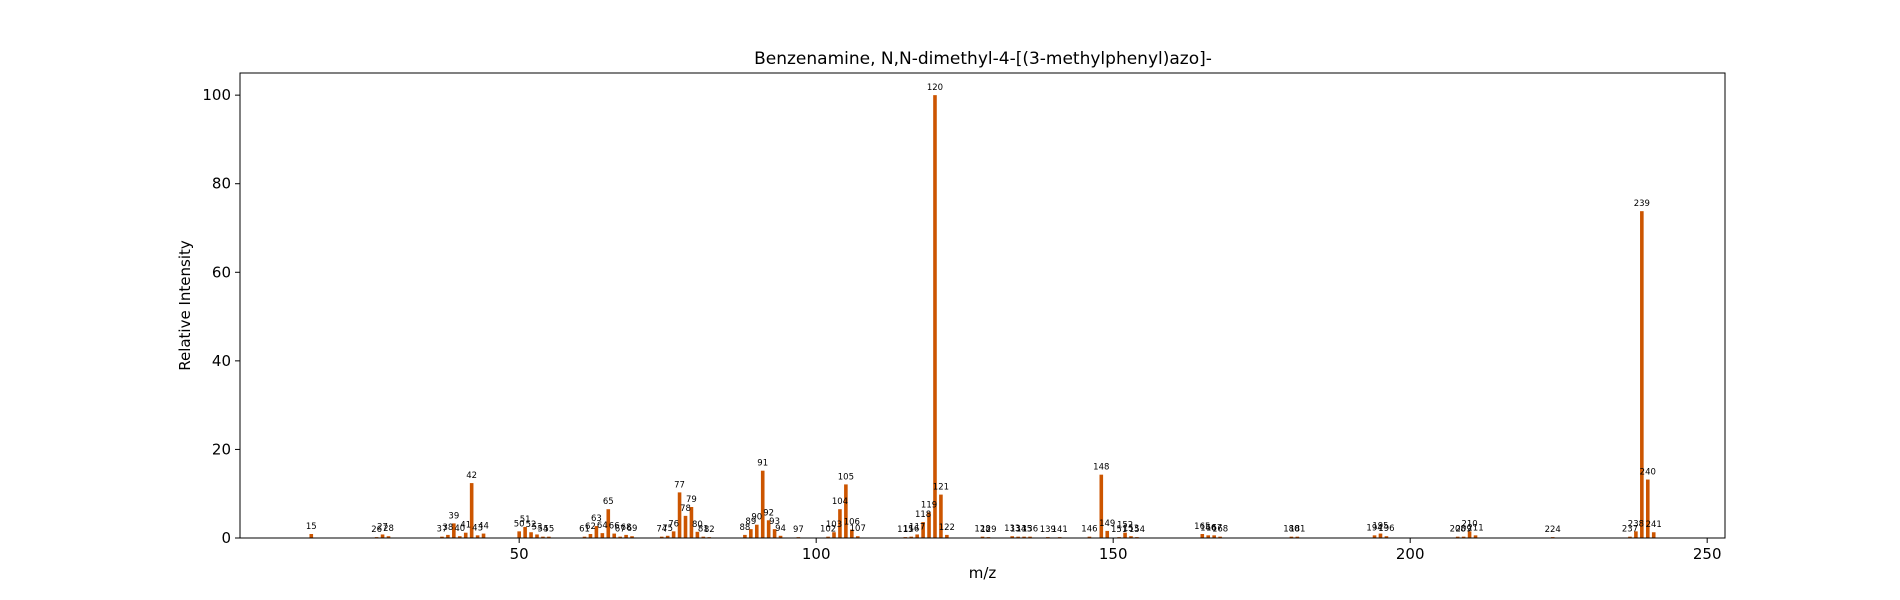  I want to click on peak-label-181: 181, so click(1297, 530).